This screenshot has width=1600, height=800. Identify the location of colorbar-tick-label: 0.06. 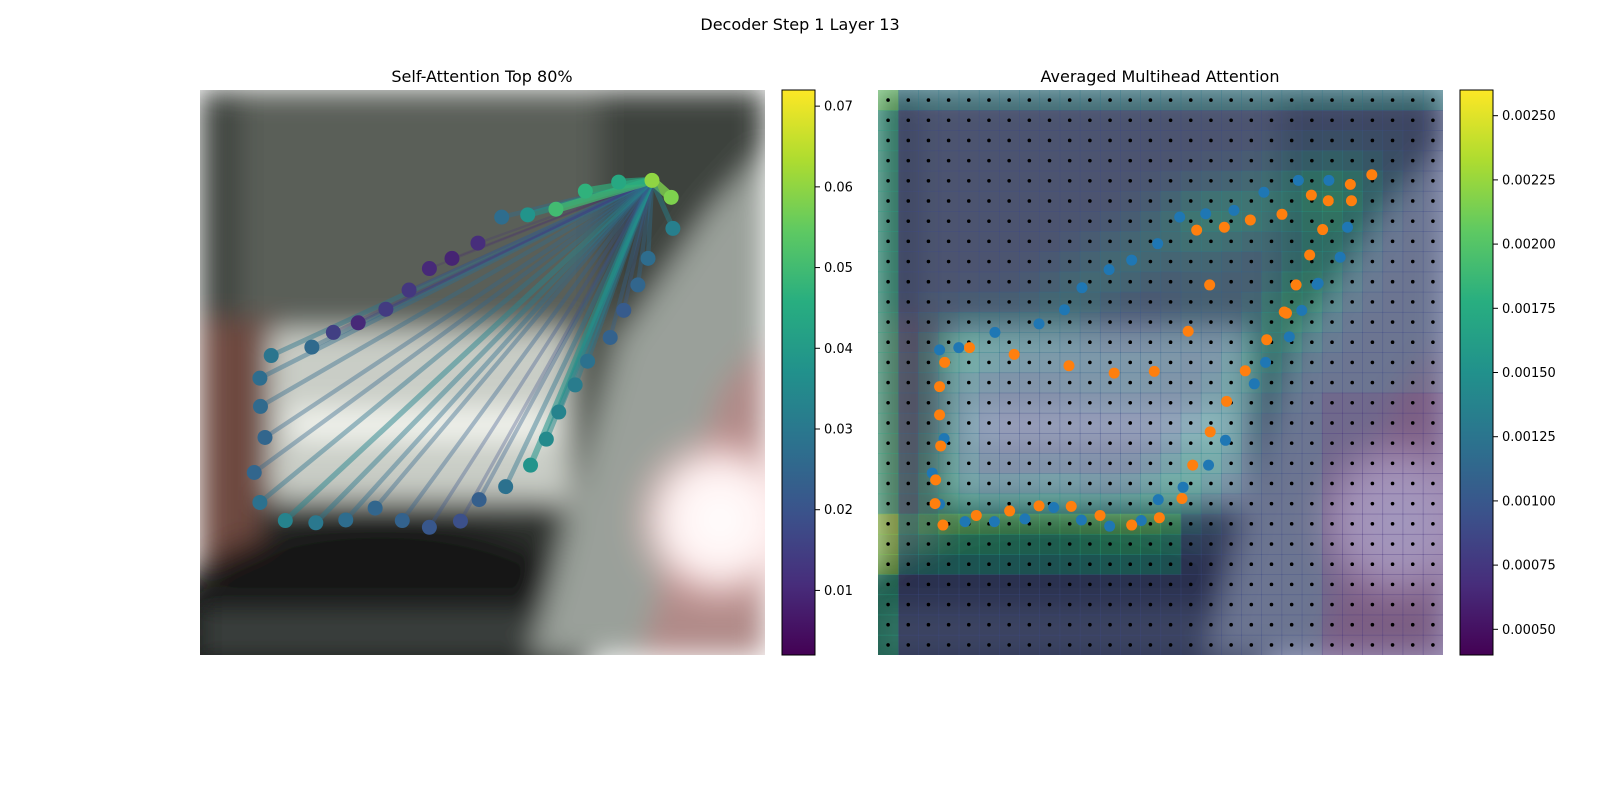
(838, 187).